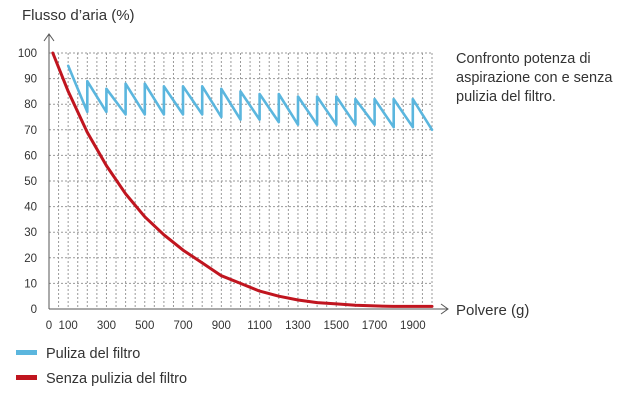 The image size is (620, 400). What do you see at coordinates (78, 15) in the screenshot?
I see `y-axis-label: Flusso d’aria (%)` at bounding box center [78, 15].